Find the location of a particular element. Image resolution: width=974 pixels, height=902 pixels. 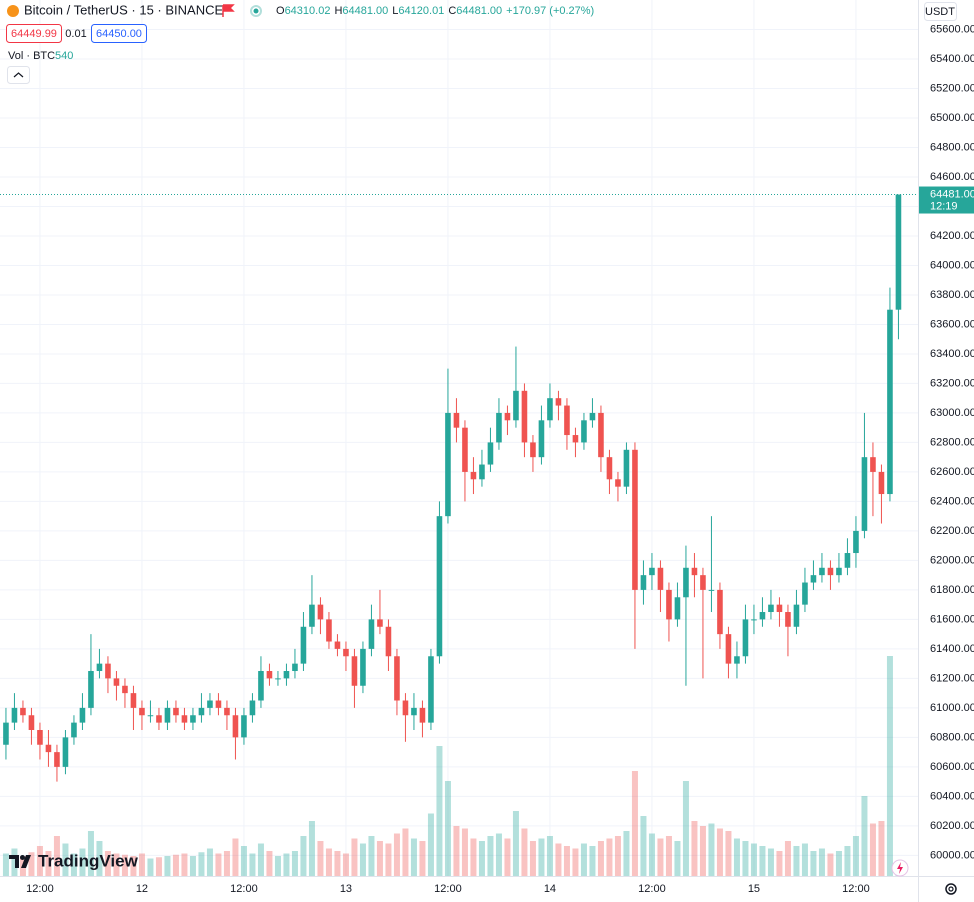

volume-title: Vol · BTC is located at coordinates (31, 56).